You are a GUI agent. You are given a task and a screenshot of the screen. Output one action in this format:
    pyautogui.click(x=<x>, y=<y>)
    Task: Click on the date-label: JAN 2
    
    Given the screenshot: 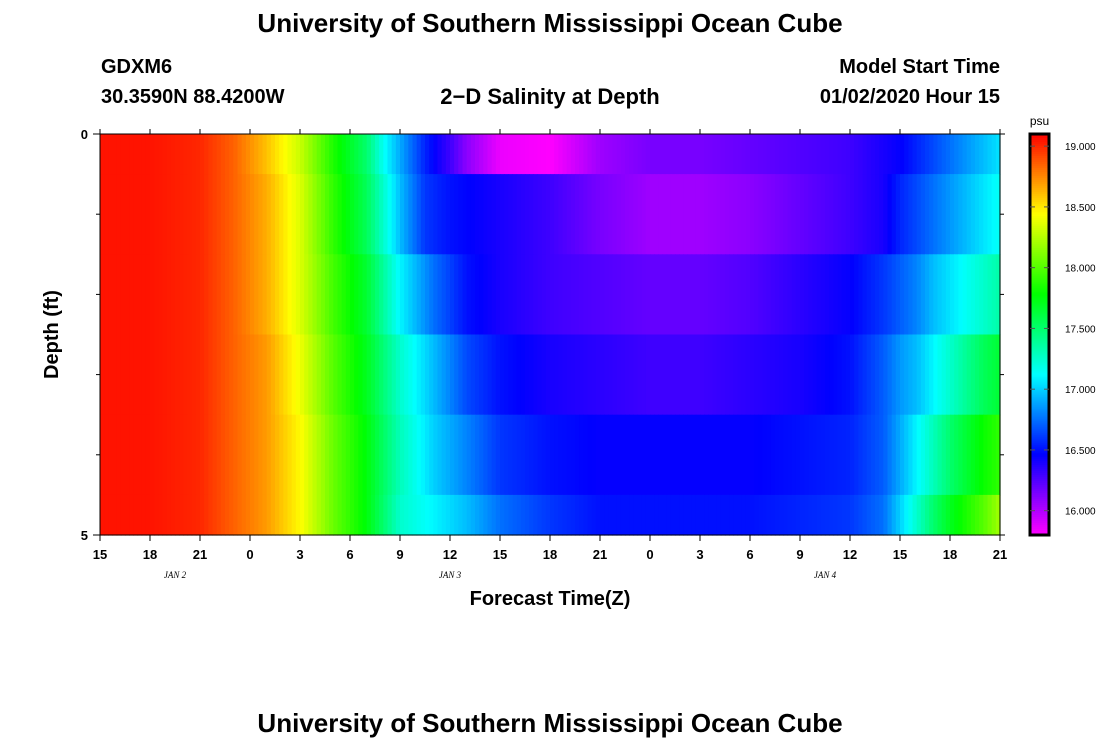 What is the action you would take?
    pyautogui.click(x=175, y=575)
    